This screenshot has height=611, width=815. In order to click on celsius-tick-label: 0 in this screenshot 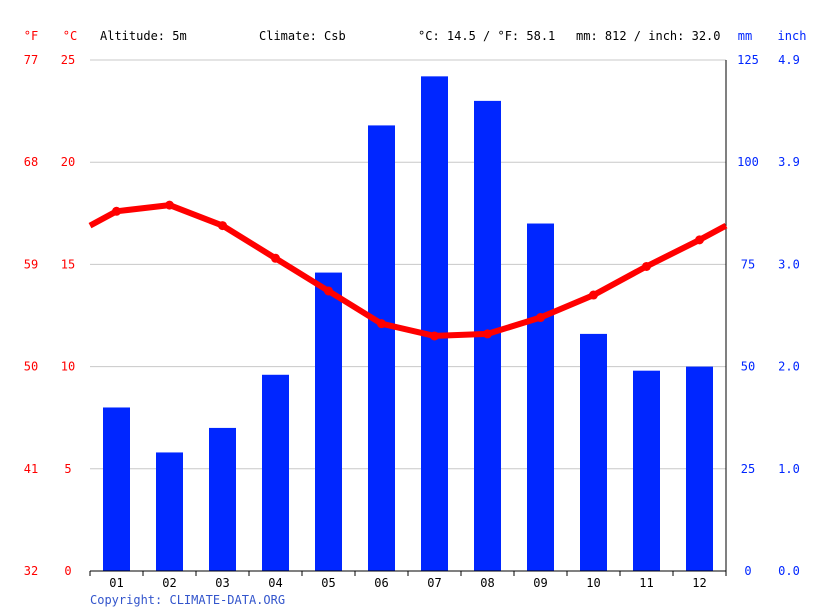, I will do `click(67, 571)`.